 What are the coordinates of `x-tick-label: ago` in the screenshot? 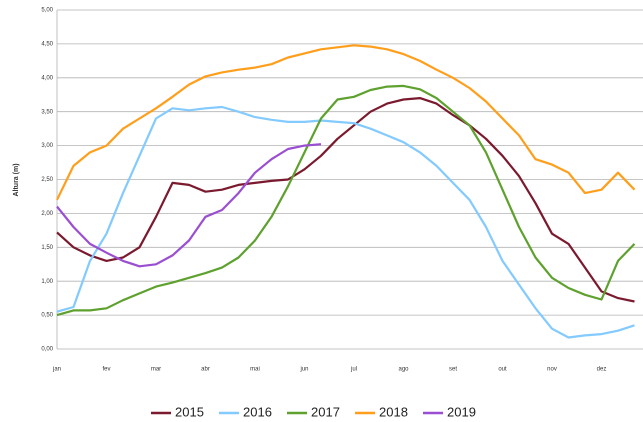 It's located at (403, 370).